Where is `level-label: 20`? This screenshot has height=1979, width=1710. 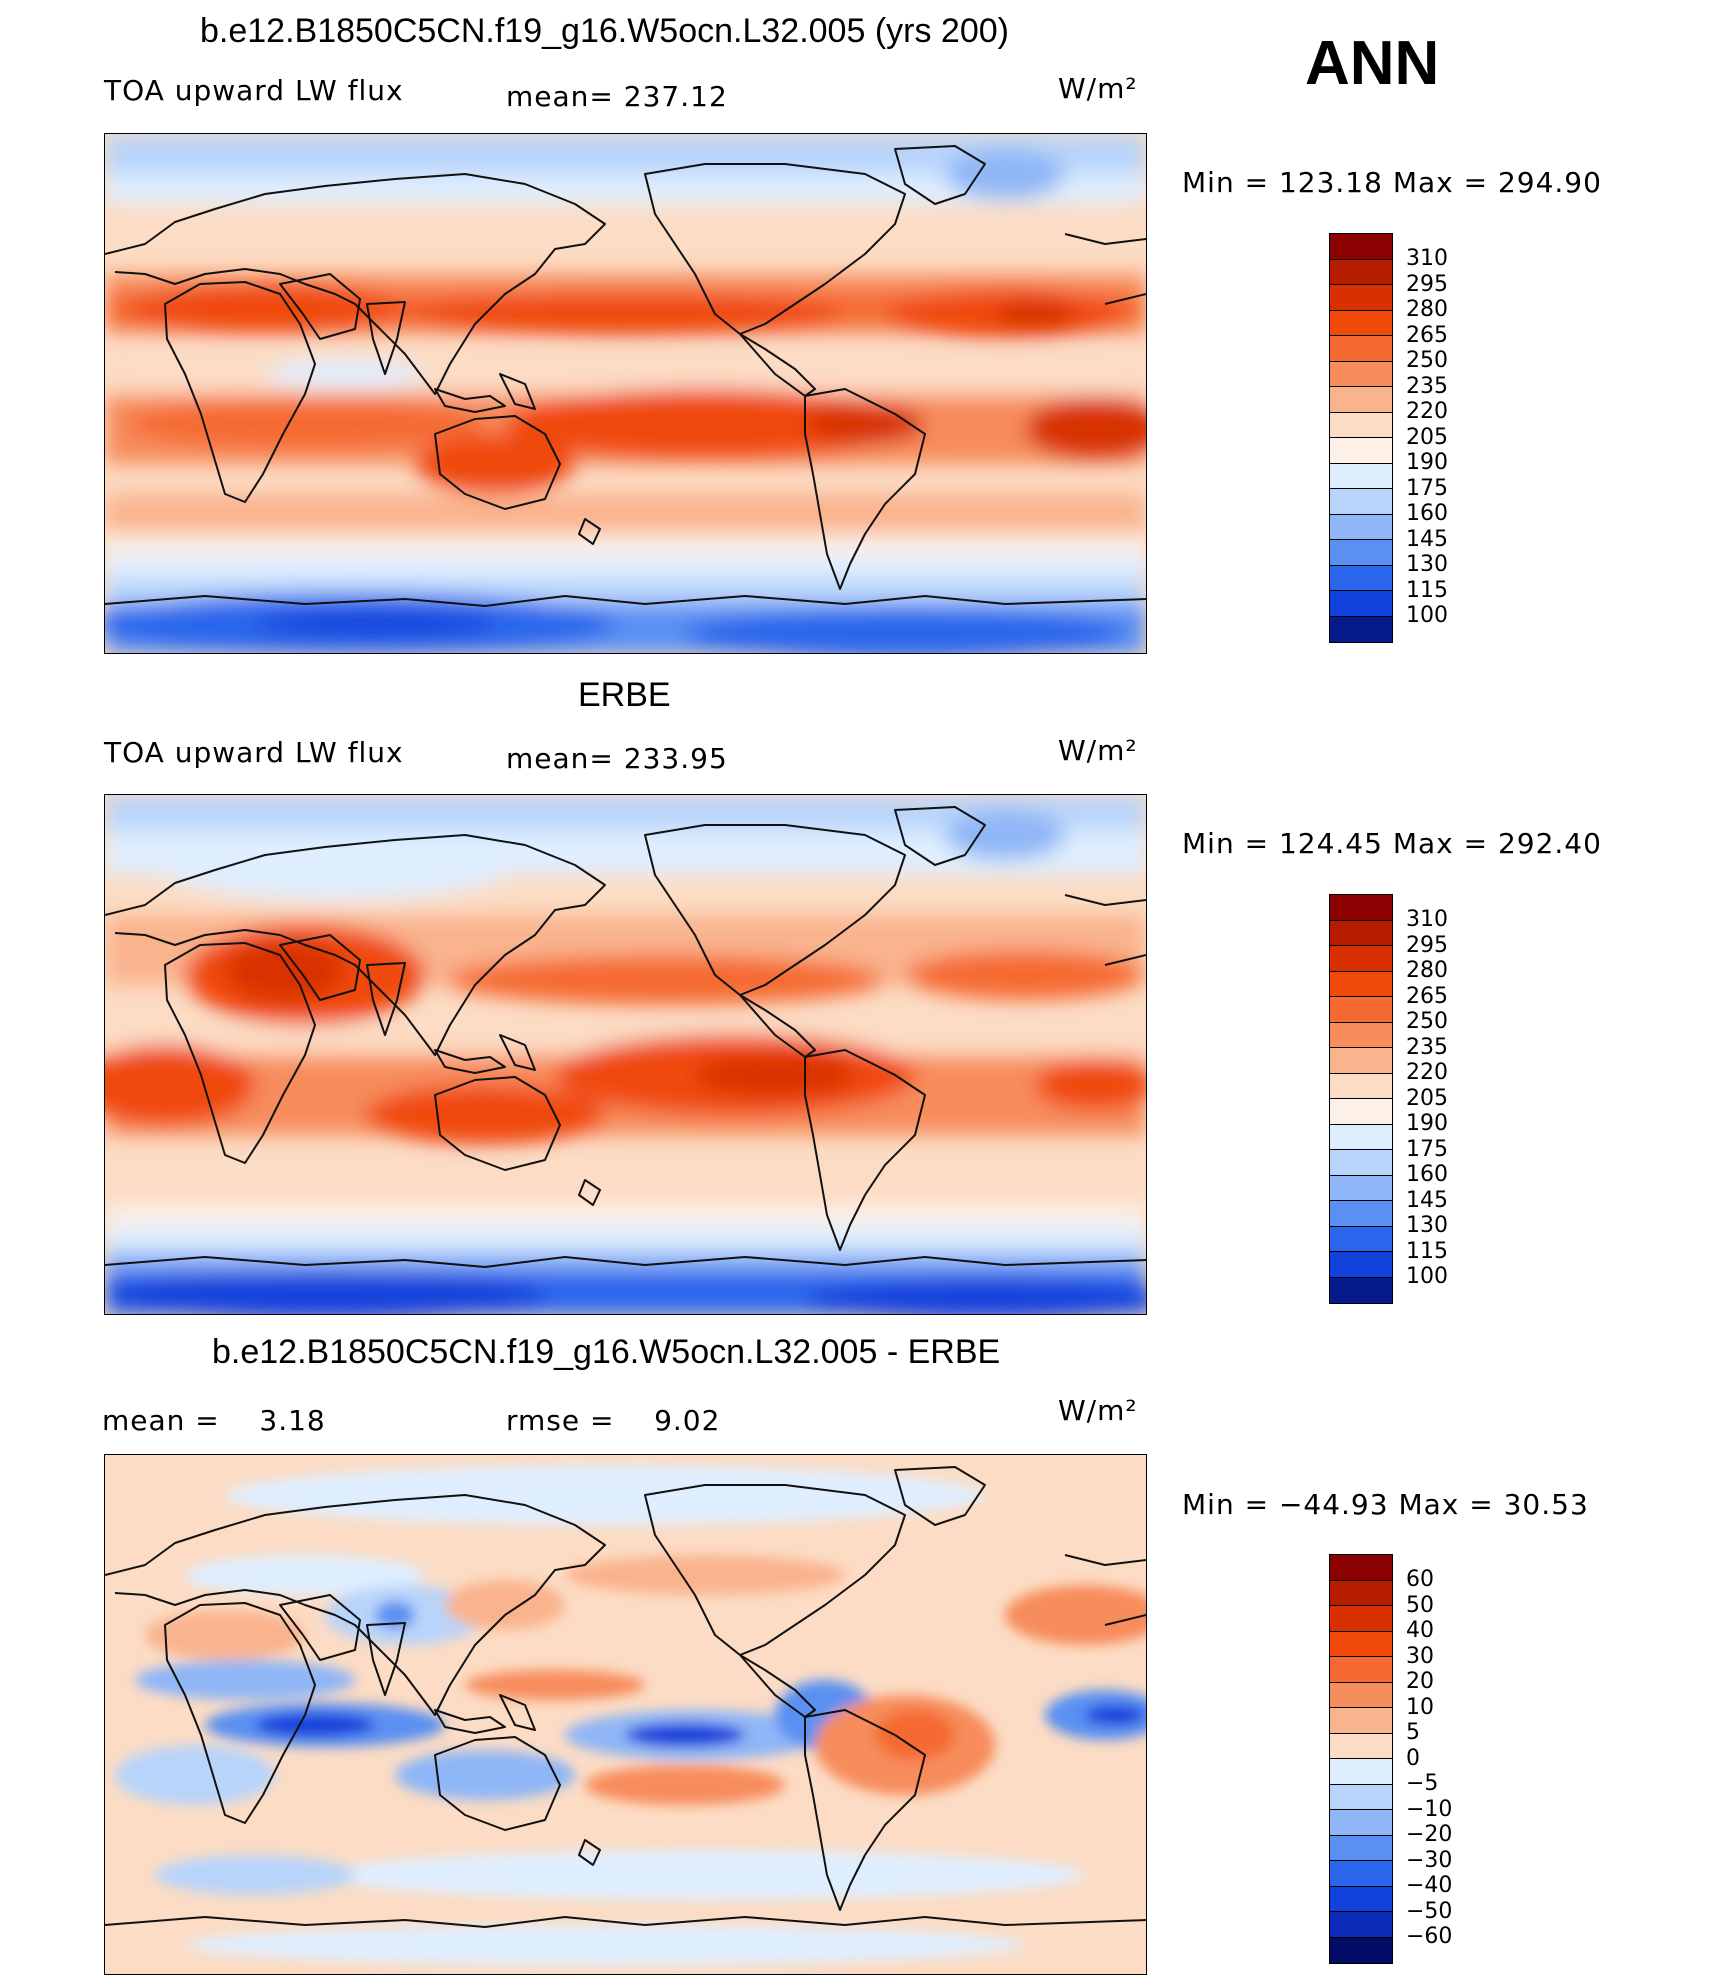 level-label: 20 is located at coordinates (1420, 1681).